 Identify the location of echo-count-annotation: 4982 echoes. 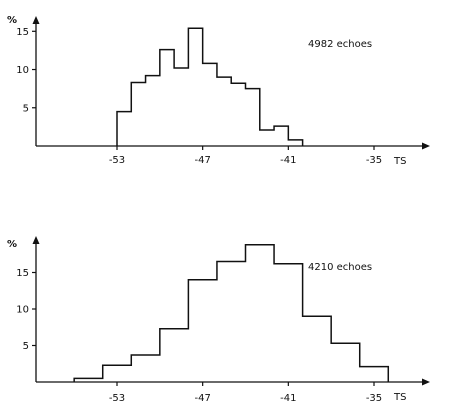
(340, 44).